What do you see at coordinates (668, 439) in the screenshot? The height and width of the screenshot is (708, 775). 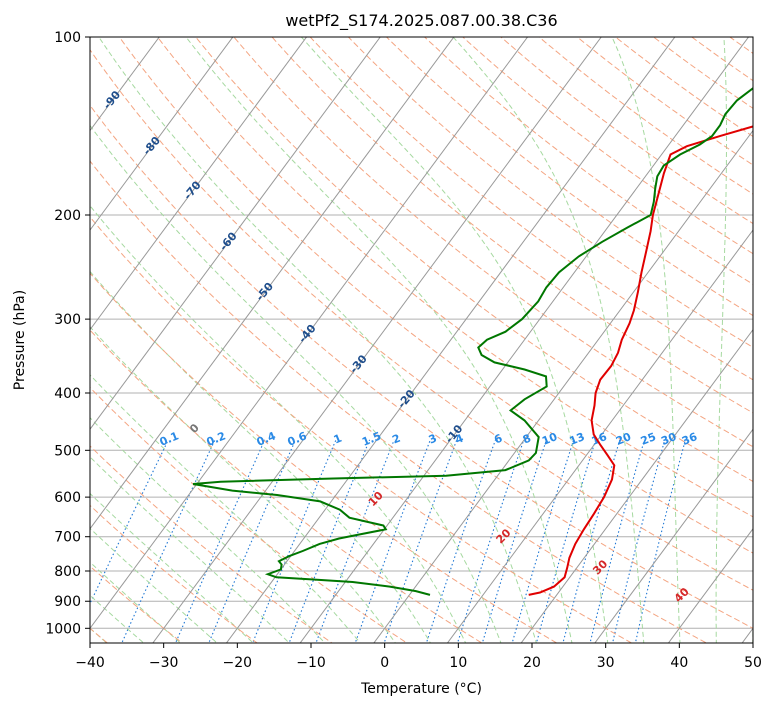 I see `mixing-ratio-label-16: 30` at bounding box center [668, 439].